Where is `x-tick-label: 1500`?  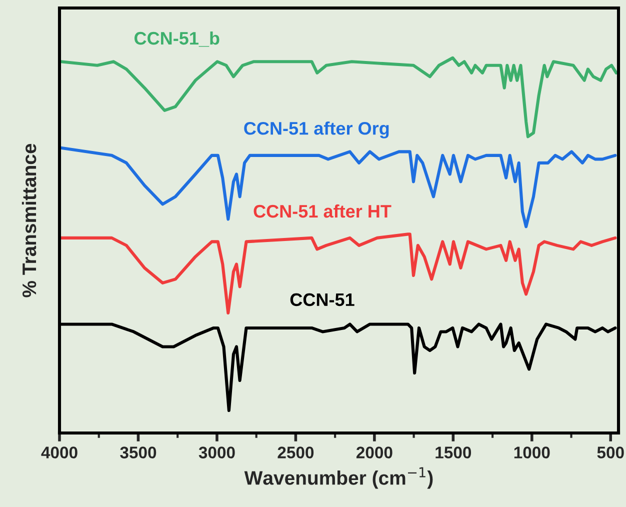 x-tick-label: 1500 is located at coordinates (454, 452).